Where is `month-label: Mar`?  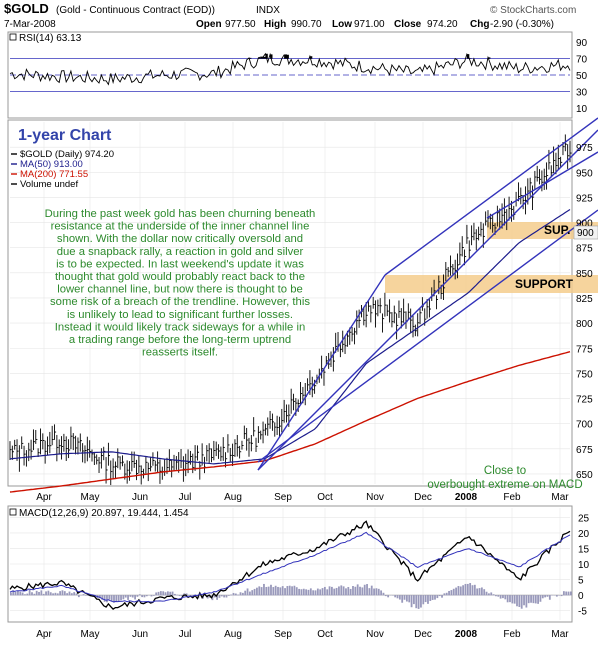 month-label: Mar is located at coordinates (560, 634).